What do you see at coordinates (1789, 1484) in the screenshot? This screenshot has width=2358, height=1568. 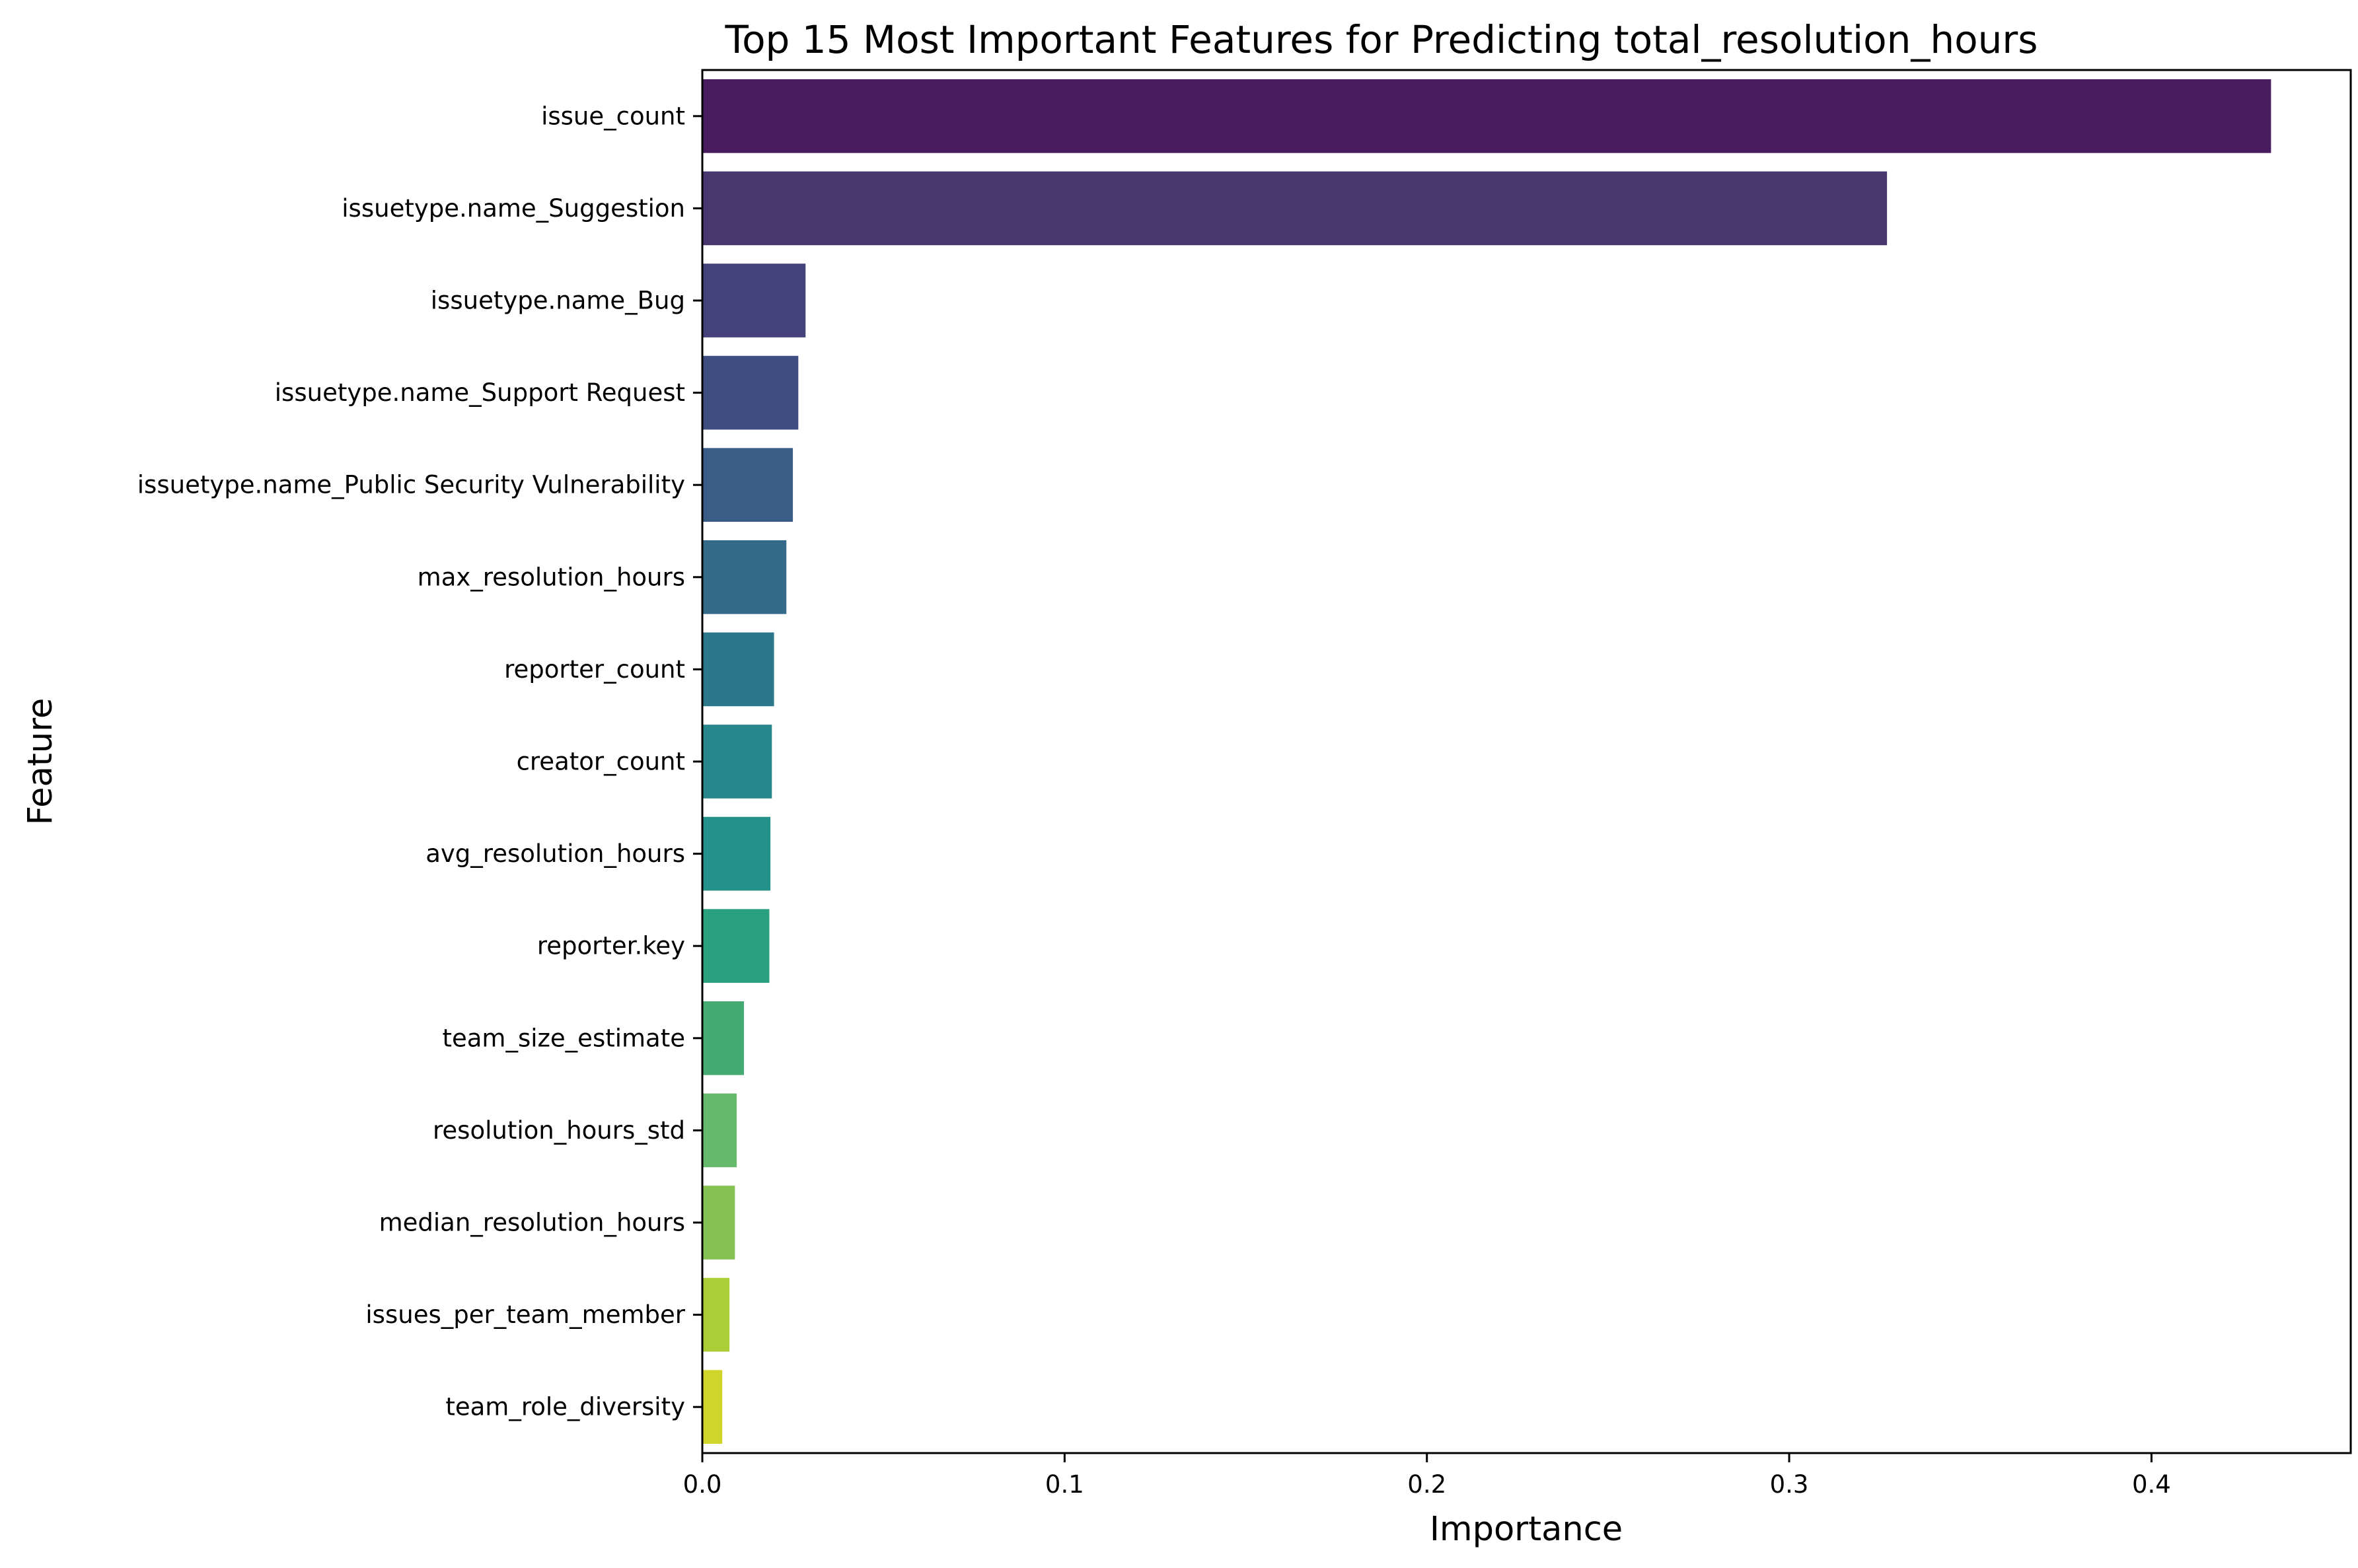 I see `x-tick-label: 0.3` at bounding box center [1789, 1484].